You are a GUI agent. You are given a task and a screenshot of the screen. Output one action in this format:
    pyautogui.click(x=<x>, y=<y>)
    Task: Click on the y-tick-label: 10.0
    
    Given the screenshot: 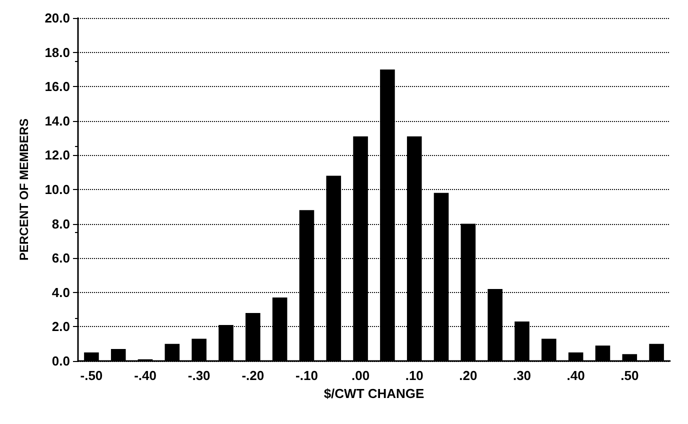 What is the action you would take?
    pyautogui.click(x=57, y=189)
    